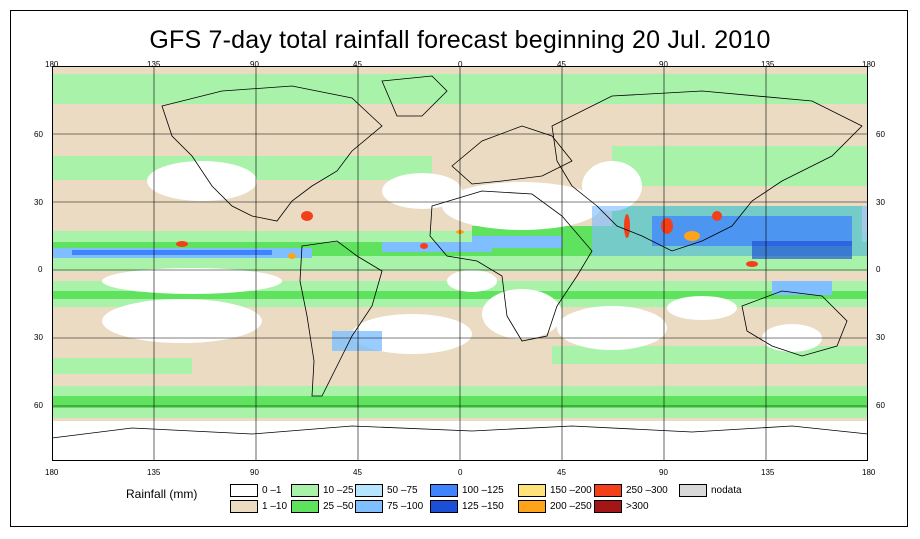  What do you see at coordinates (338, 490) in the screenshot?
I see `legend-item-label: 10 –25` at bounding box center [338, 490].